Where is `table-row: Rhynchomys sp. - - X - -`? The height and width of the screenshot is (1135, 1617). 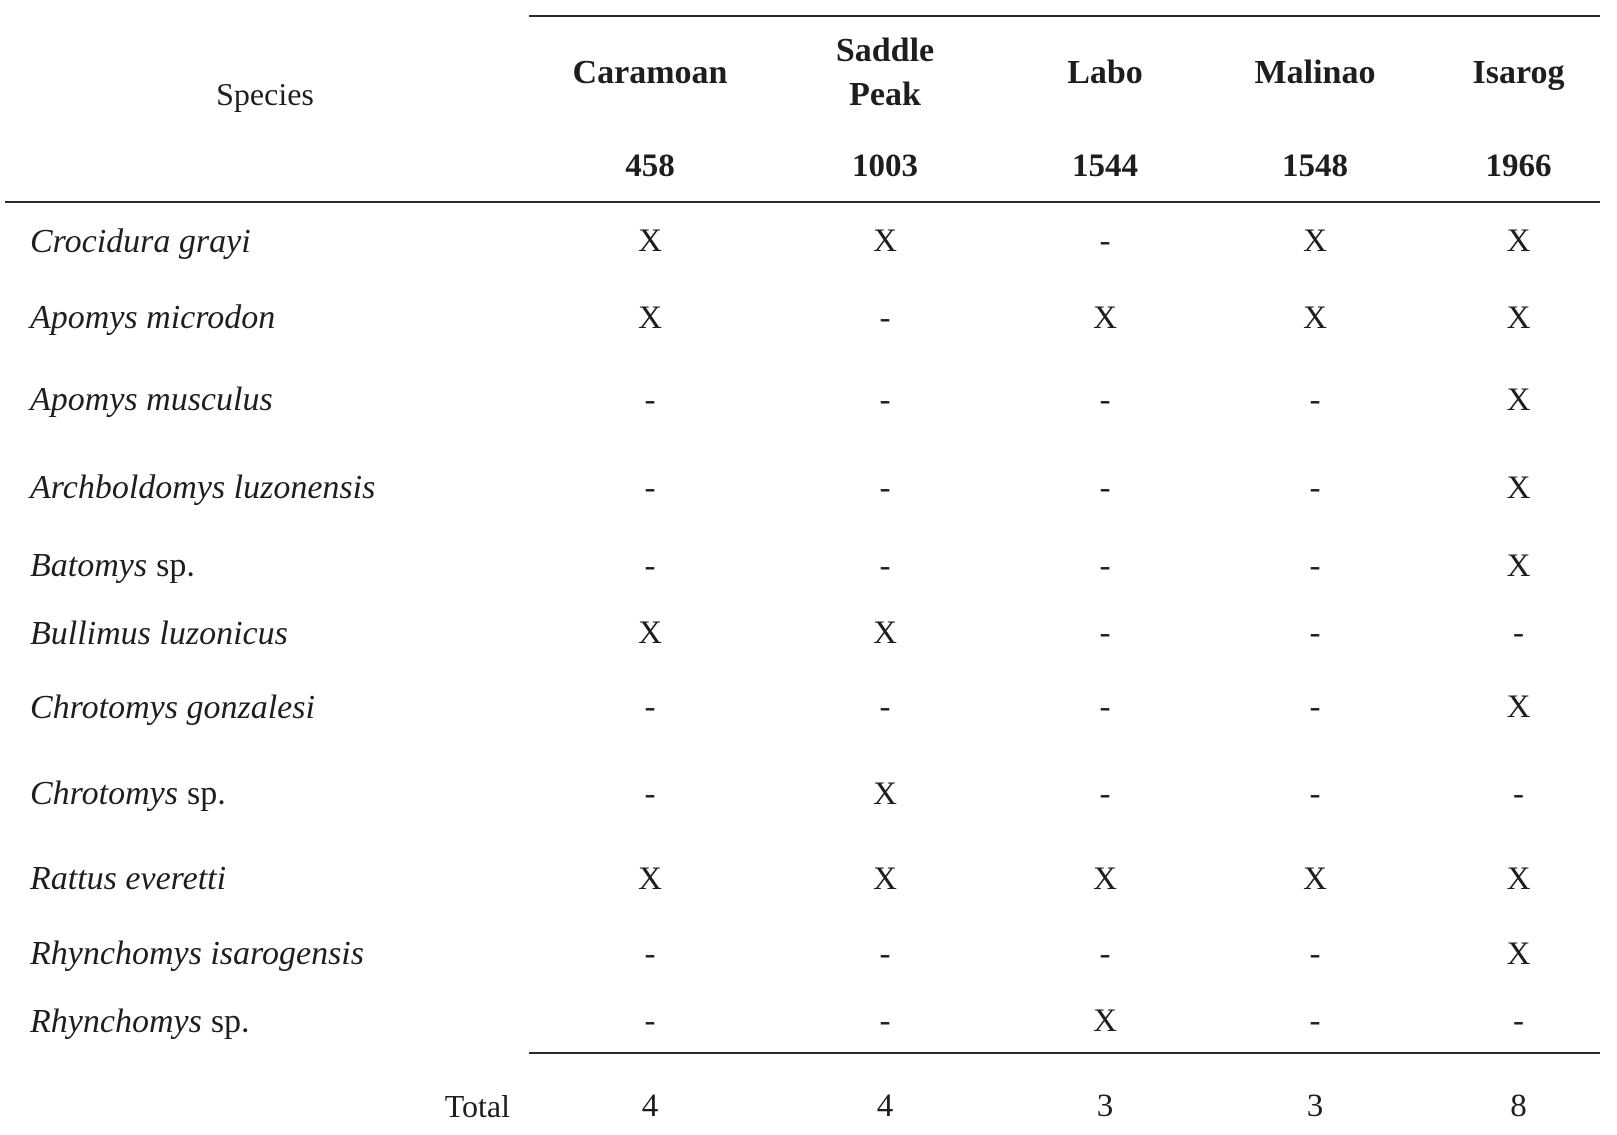 table-row: Rhynchomys sp. - - X - - is located at coordinates (808, 1021).